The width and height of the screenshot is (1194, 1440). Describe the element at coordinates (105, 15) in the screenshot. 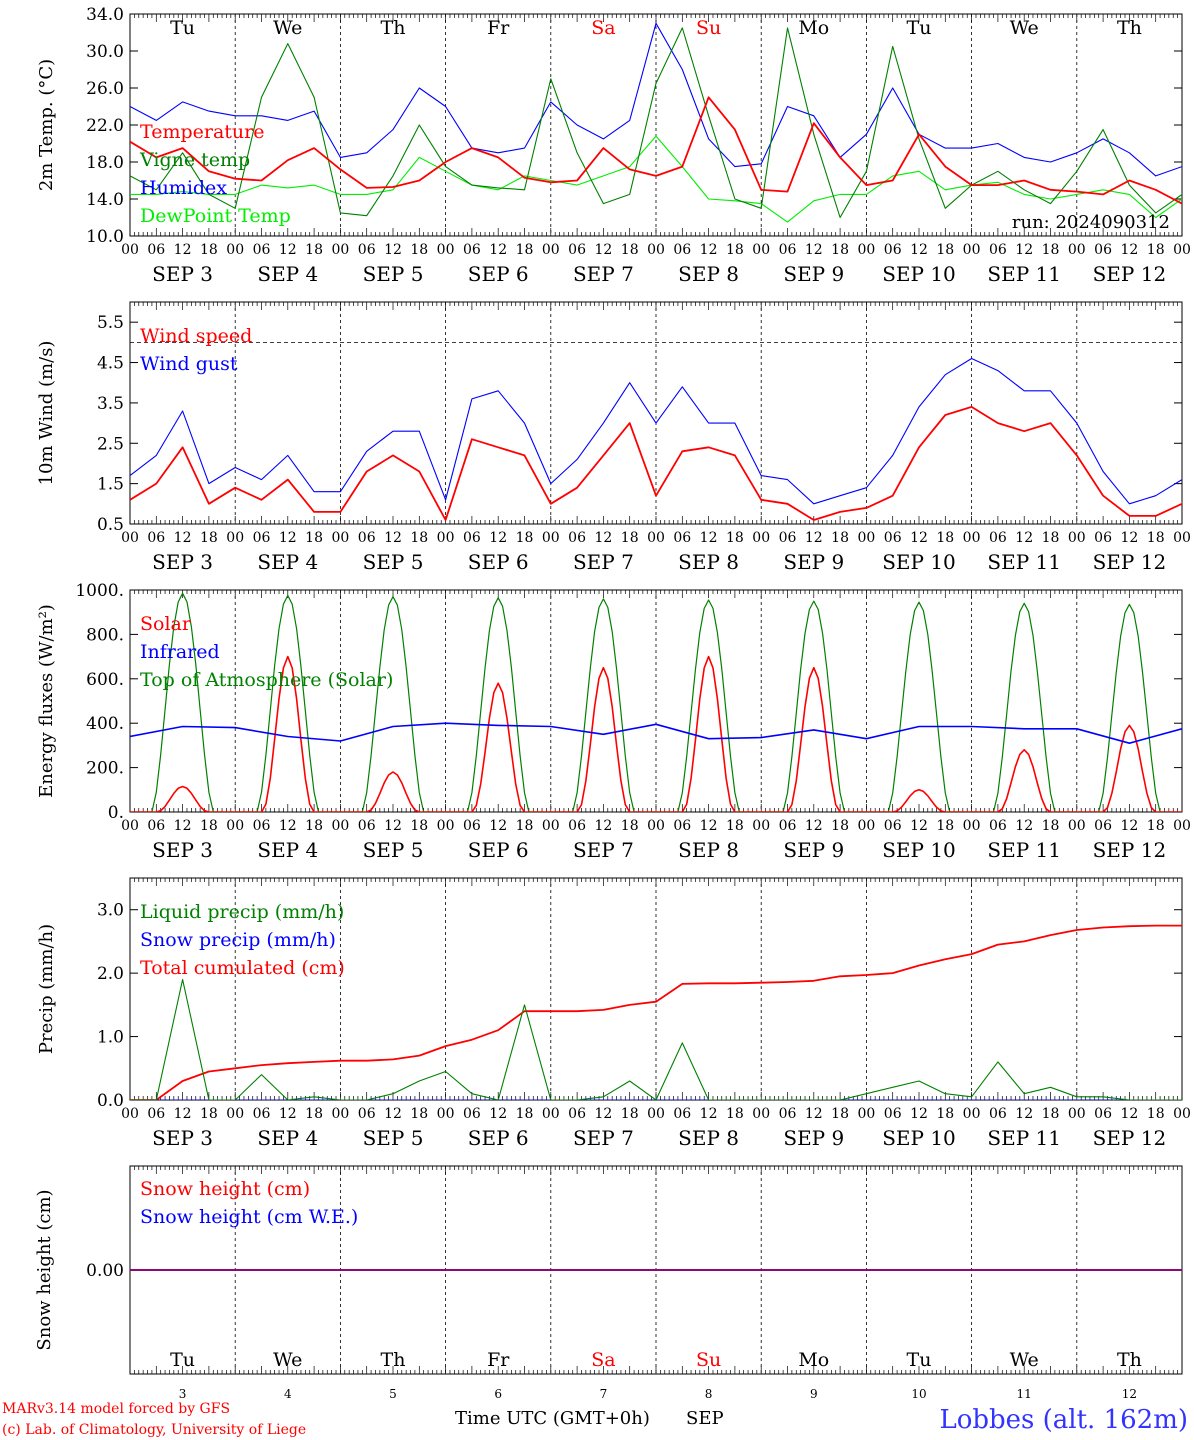

I see `y-tick-label: 34.0` at that location.